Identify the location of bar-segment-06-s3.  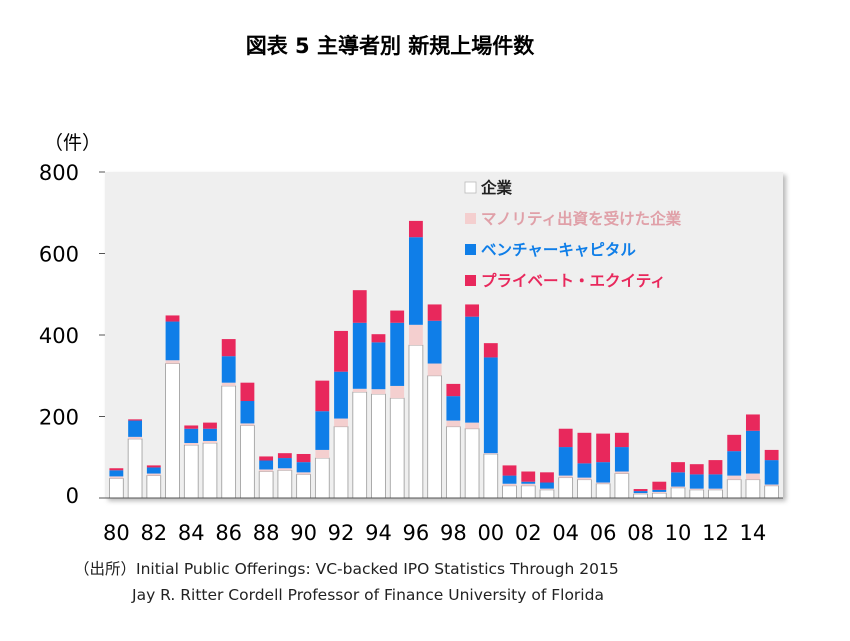
(603, 448).